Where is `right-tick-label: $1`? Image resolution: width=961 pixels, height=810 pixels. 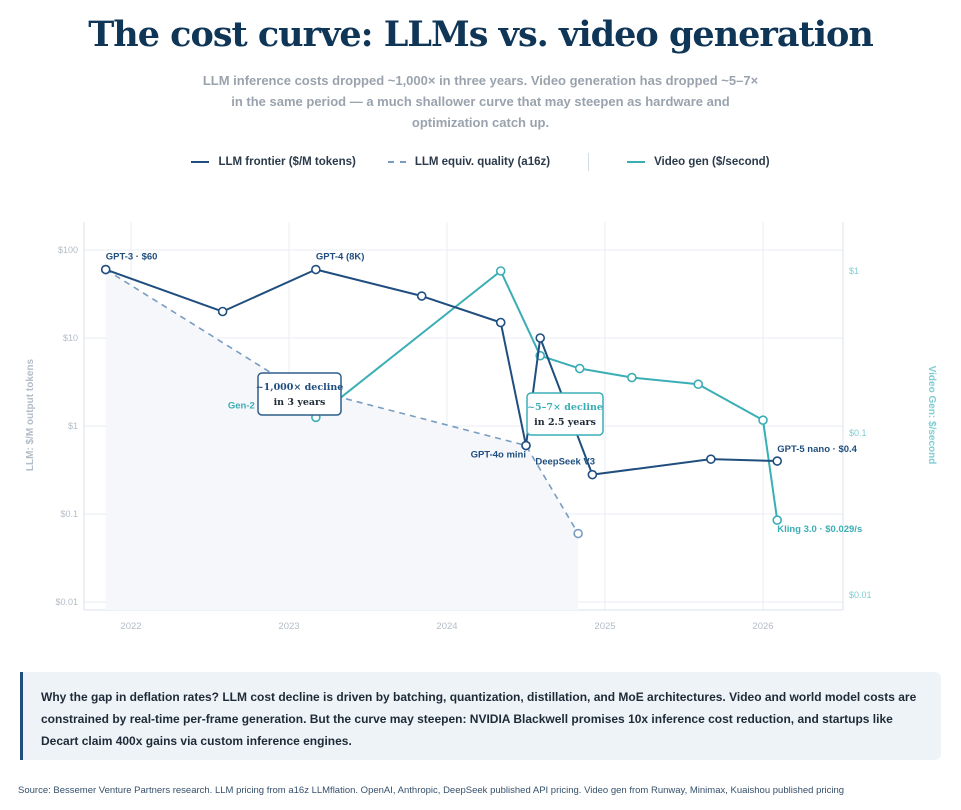
right-tick-label: $1 is located at coordinates (854, 271).